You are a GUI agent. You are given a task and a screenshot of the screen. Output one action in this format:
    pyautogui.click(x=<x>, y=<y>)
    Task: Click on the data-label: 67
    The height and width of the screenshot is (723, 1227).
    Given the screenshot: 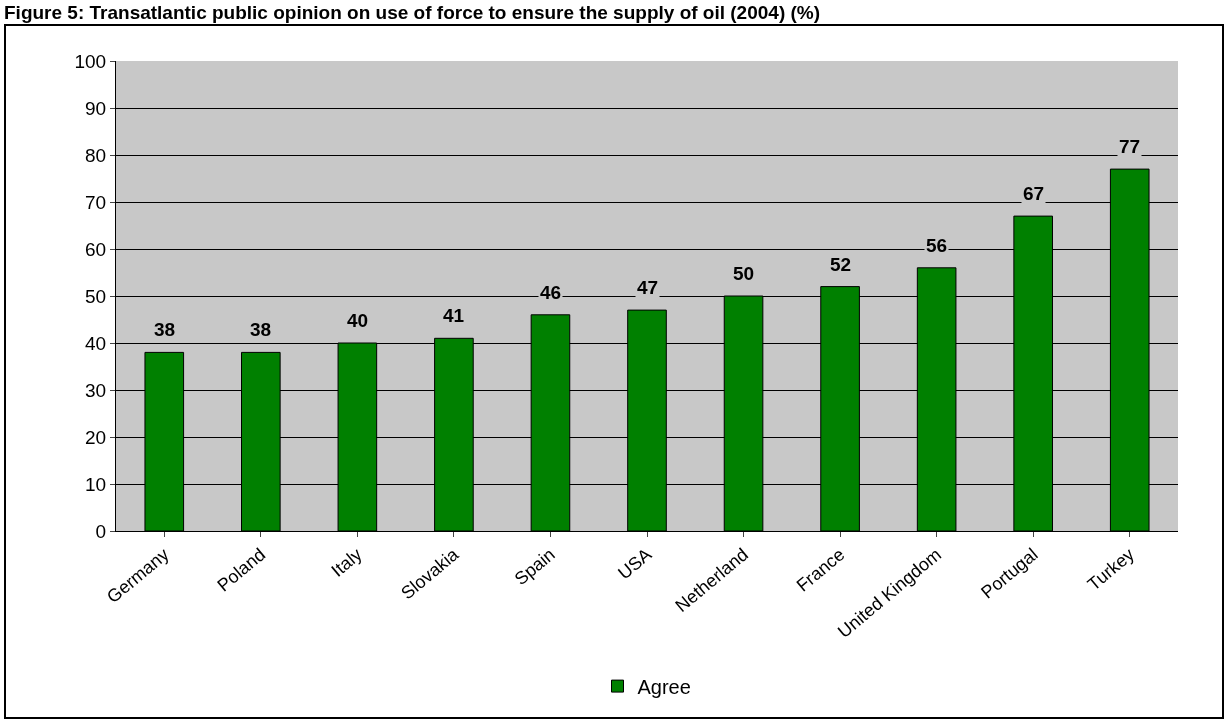 What is the action you would take?
    pyautogui.click(x=1034, y=193)
    